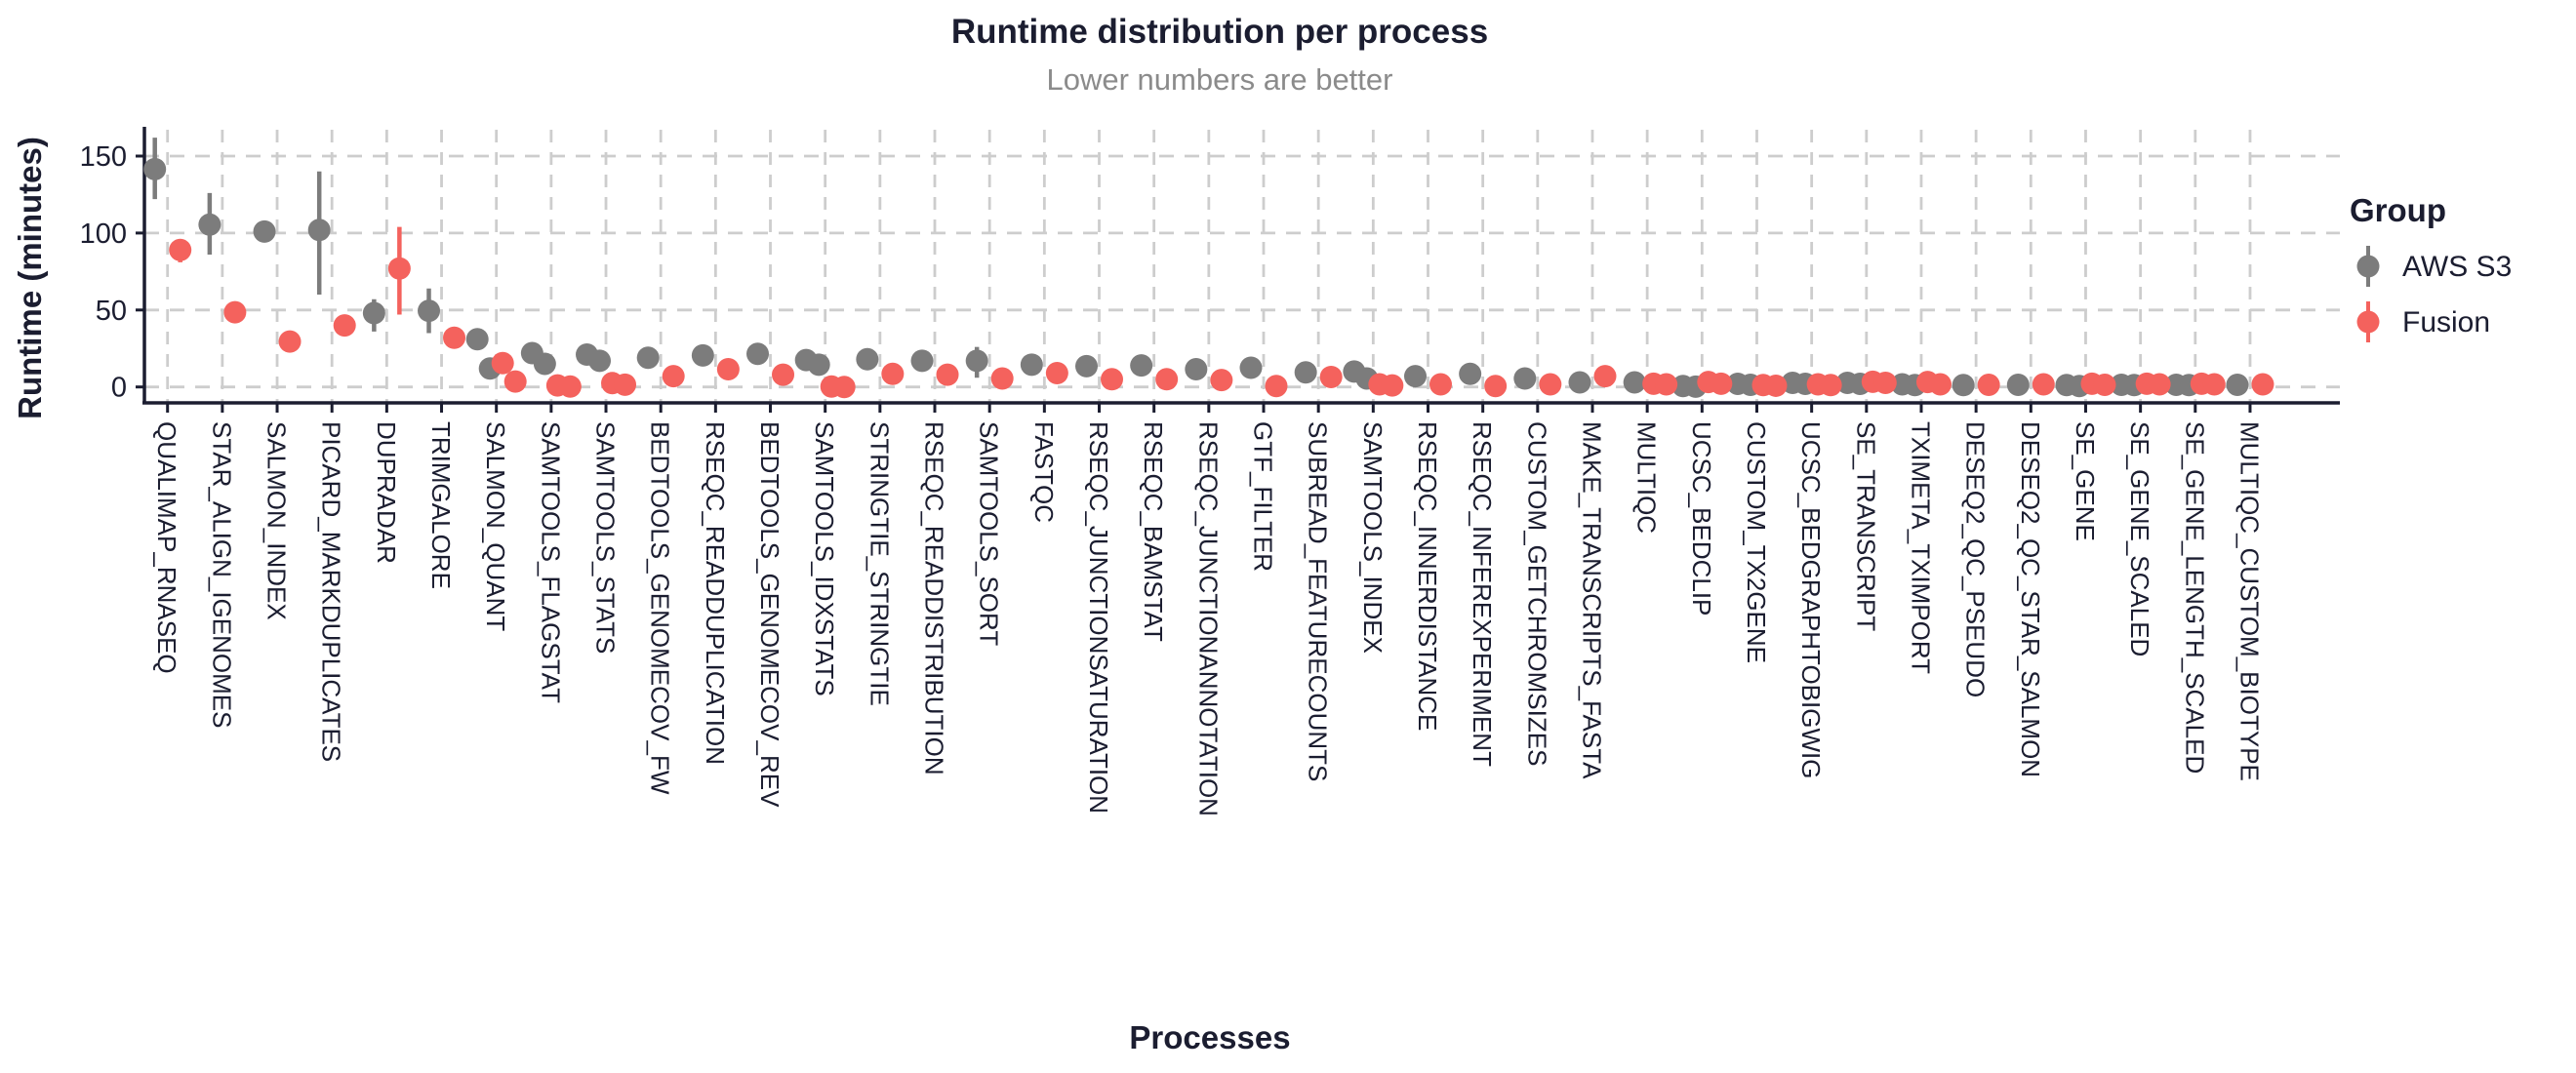 Image resolution: width=2576 pixels, height=1073 pixels. I want to click on x-tick-label: RSEQC_INFEREXPERIMENT, so click(1482, 594).